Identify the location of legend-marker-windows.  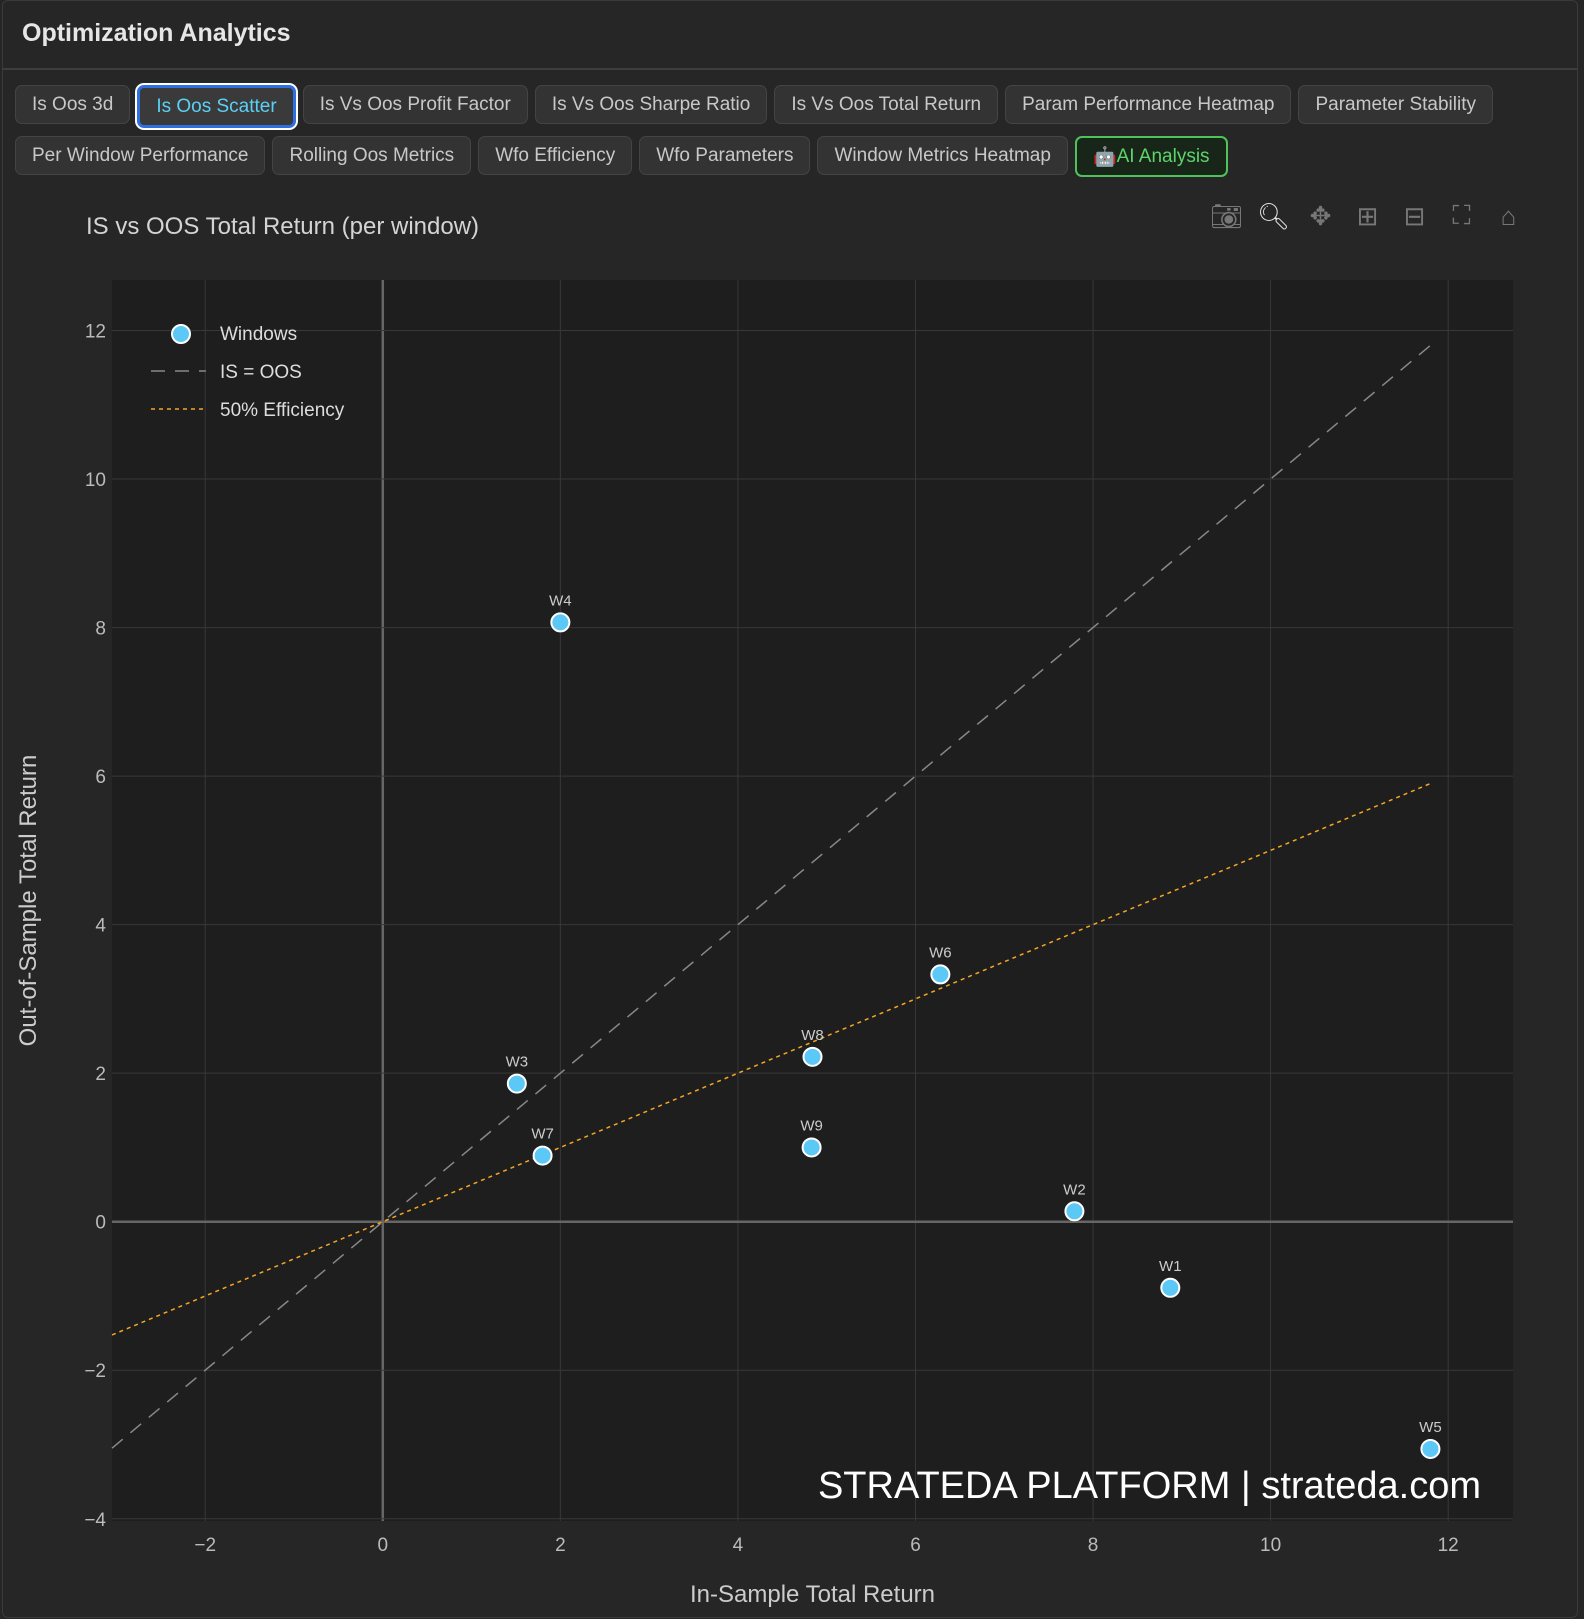
(181, 334).